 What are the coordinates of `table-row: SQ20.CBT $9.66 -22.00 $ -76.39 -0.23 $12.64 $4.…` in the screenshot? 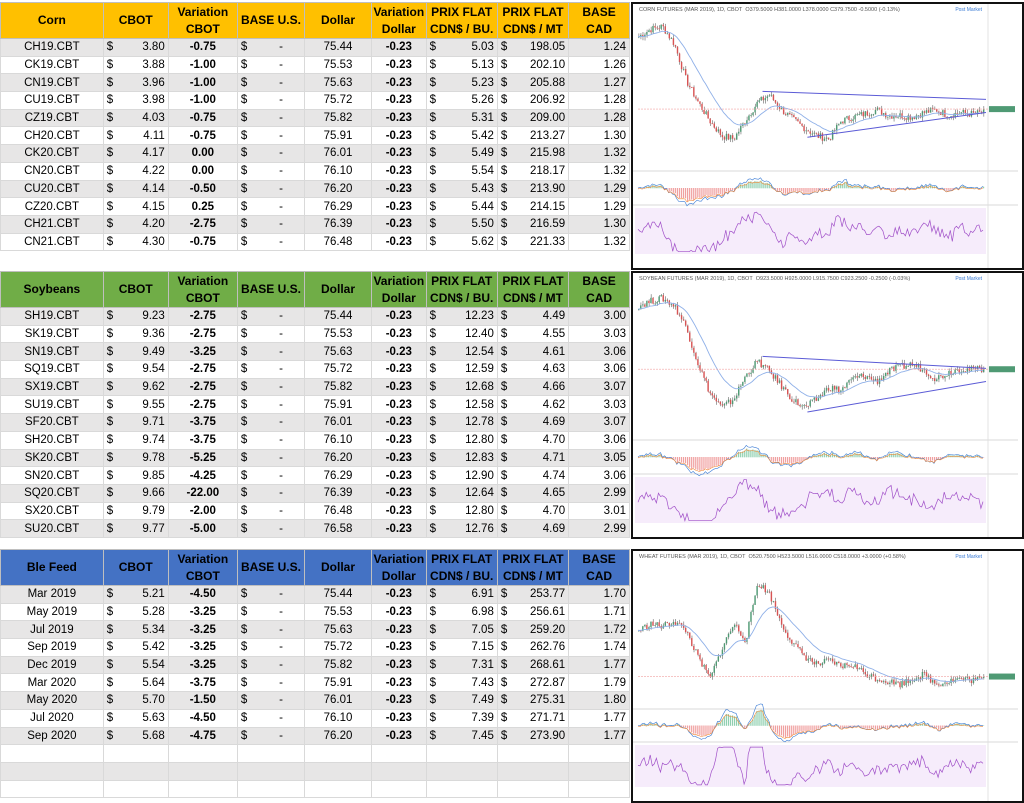 It's located at (315, 493).